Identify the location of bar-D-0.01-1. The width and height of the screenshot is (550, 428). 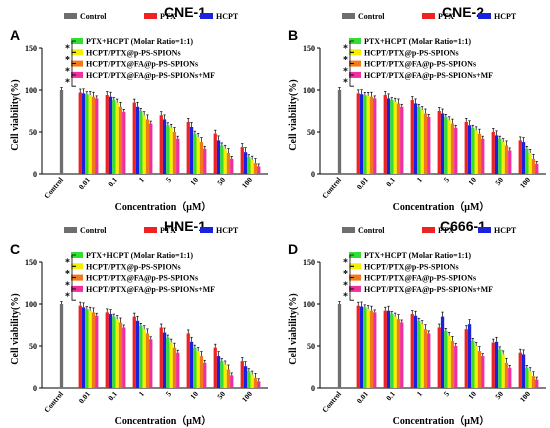
(358, 346).